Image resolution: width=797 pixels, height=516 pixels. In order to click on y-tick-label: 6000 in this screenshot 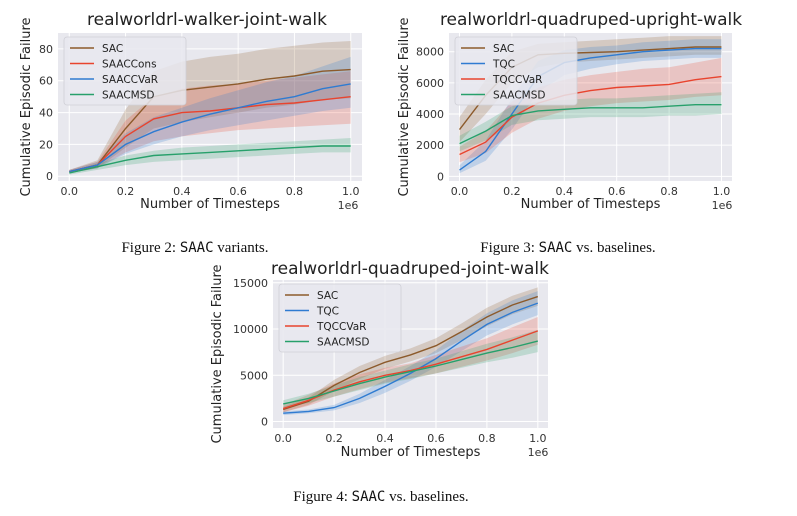, I will do `click(430, 83)`.